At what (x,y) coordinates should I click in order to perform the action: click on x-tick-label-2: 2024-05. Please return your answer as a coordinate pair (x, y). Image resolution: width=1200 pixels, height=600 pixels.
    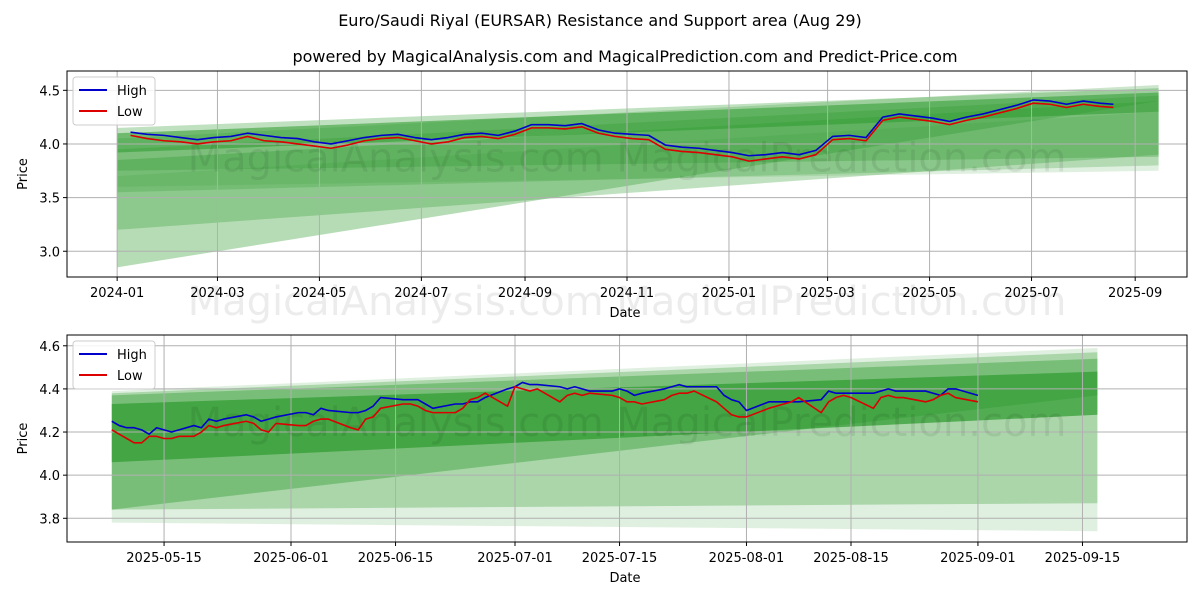
    Looking at the image, I should click on (319, 293).